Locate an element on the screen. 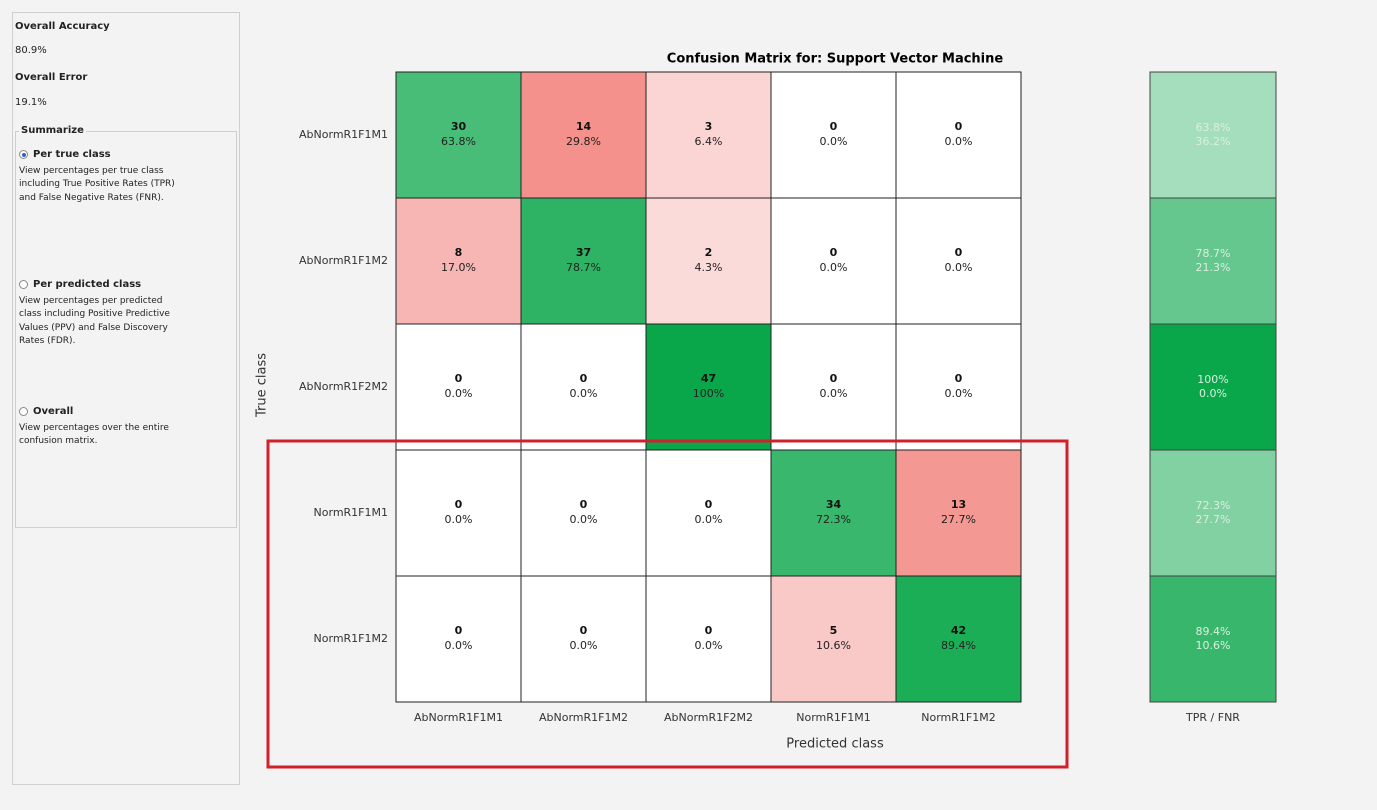  cell-count: 37 is located at coordinates (583, 252).